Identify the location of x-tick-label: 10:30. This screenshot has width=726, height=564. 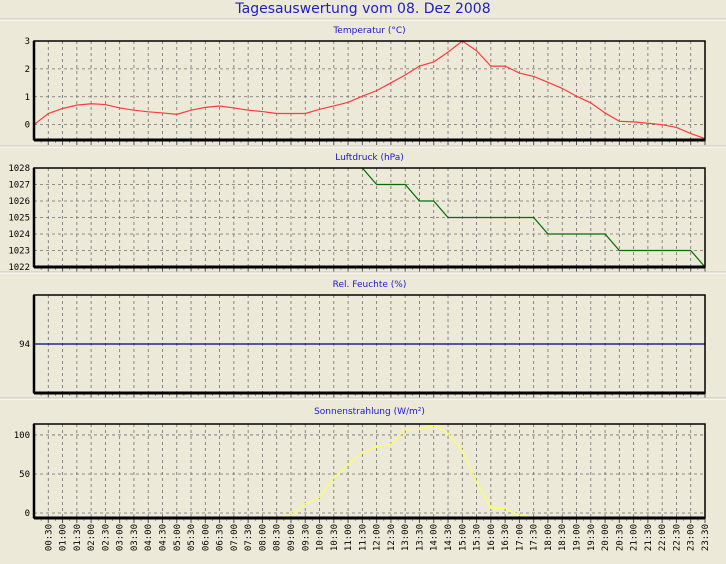
(335, 537).